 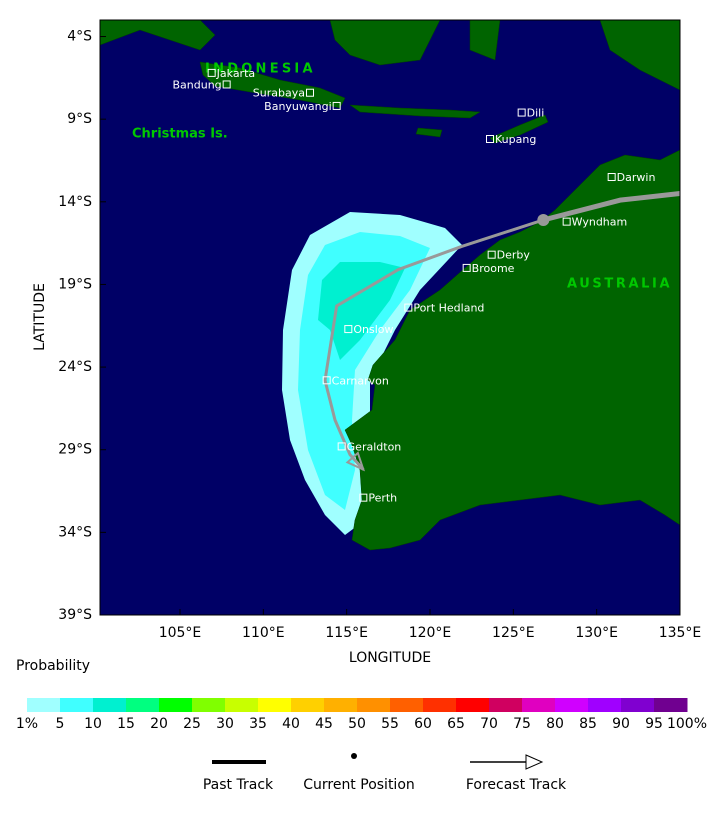 I want to click on legend-item-label: Forecast Track, so click(x=516, y=785).